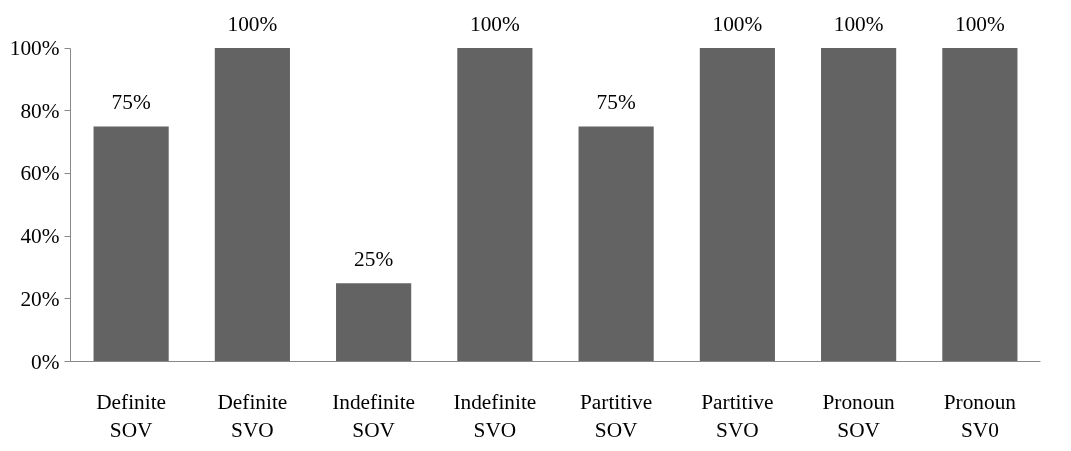 Image resolution: width=1071 pixels, height=451 pixels. What do you see at coordinates (374, 259) in the screenshot?
I see `data-label: 25%` at bounding box center [374, 259].